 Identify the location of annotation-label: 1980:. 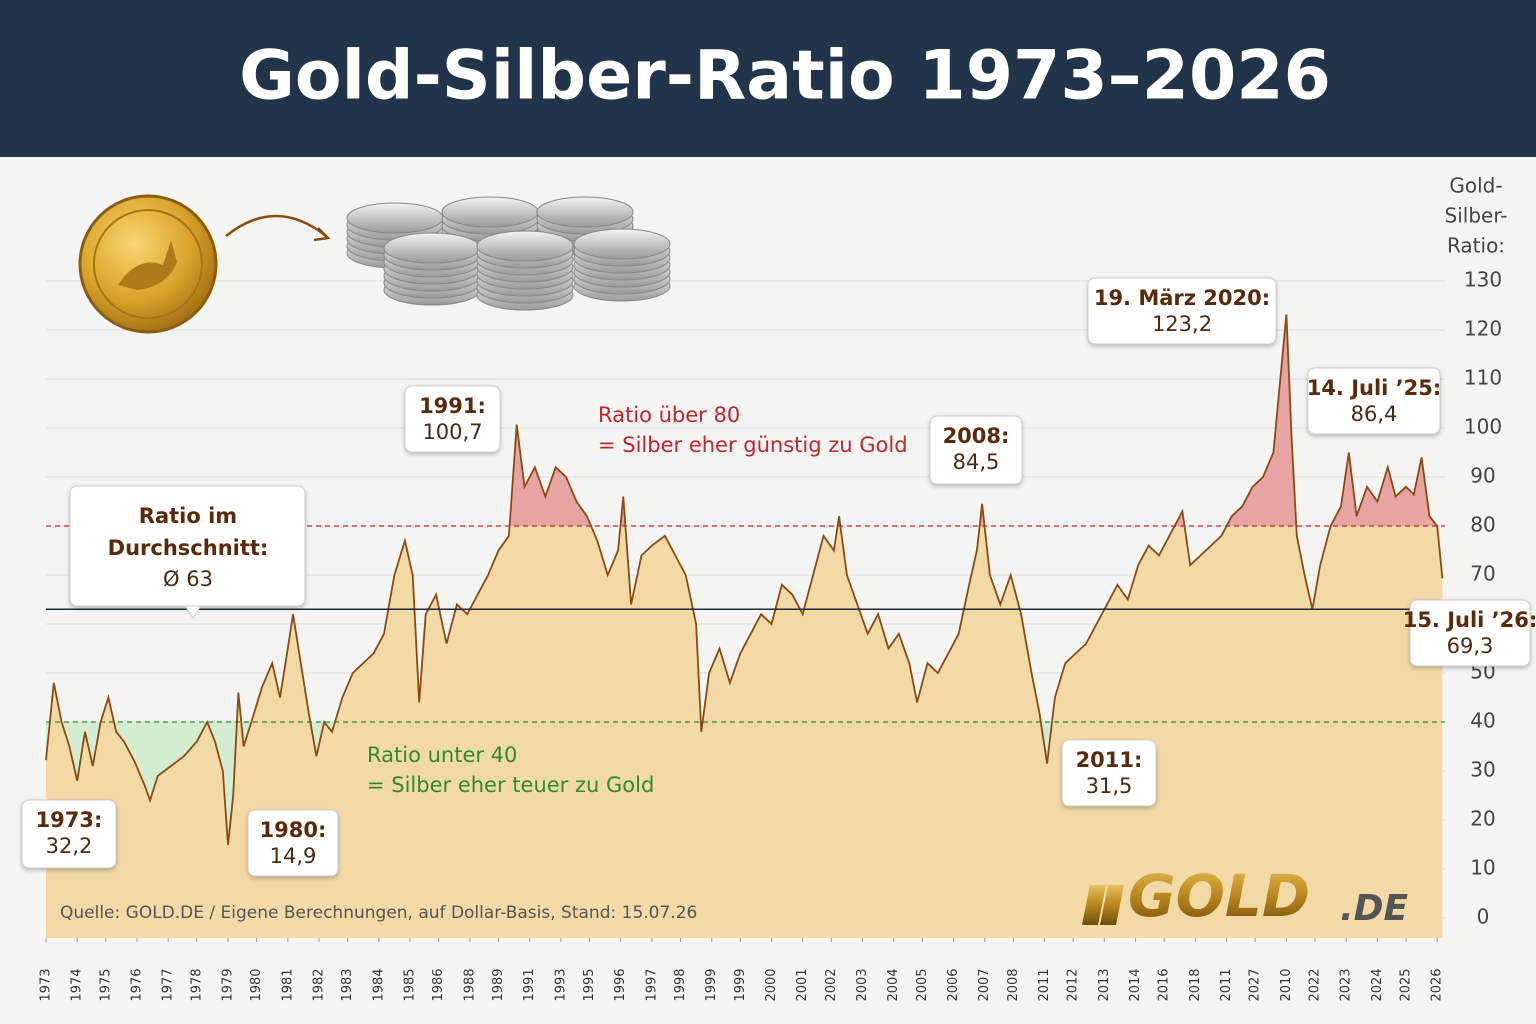
(293, 830).